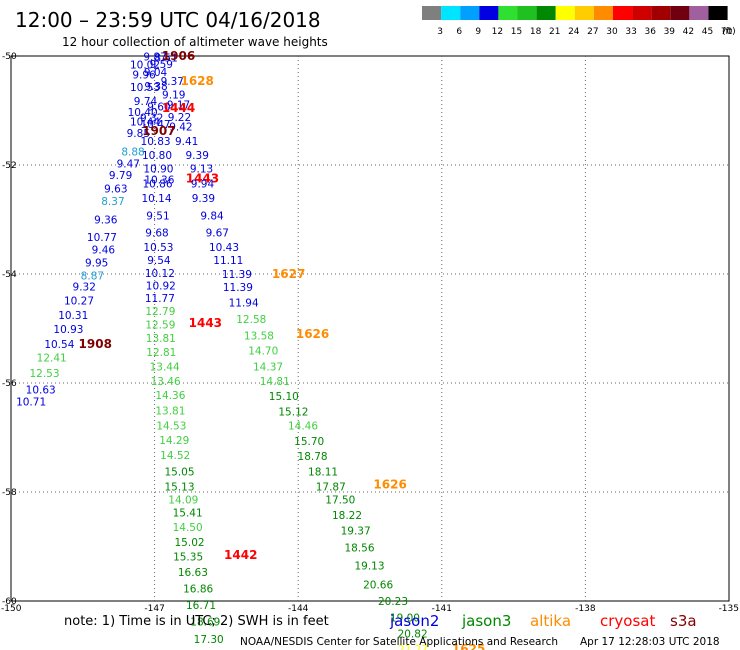  Describe the element at coordinates (158, 169) in the screenshot. I see `wave-height-value: 10.90` at that location.